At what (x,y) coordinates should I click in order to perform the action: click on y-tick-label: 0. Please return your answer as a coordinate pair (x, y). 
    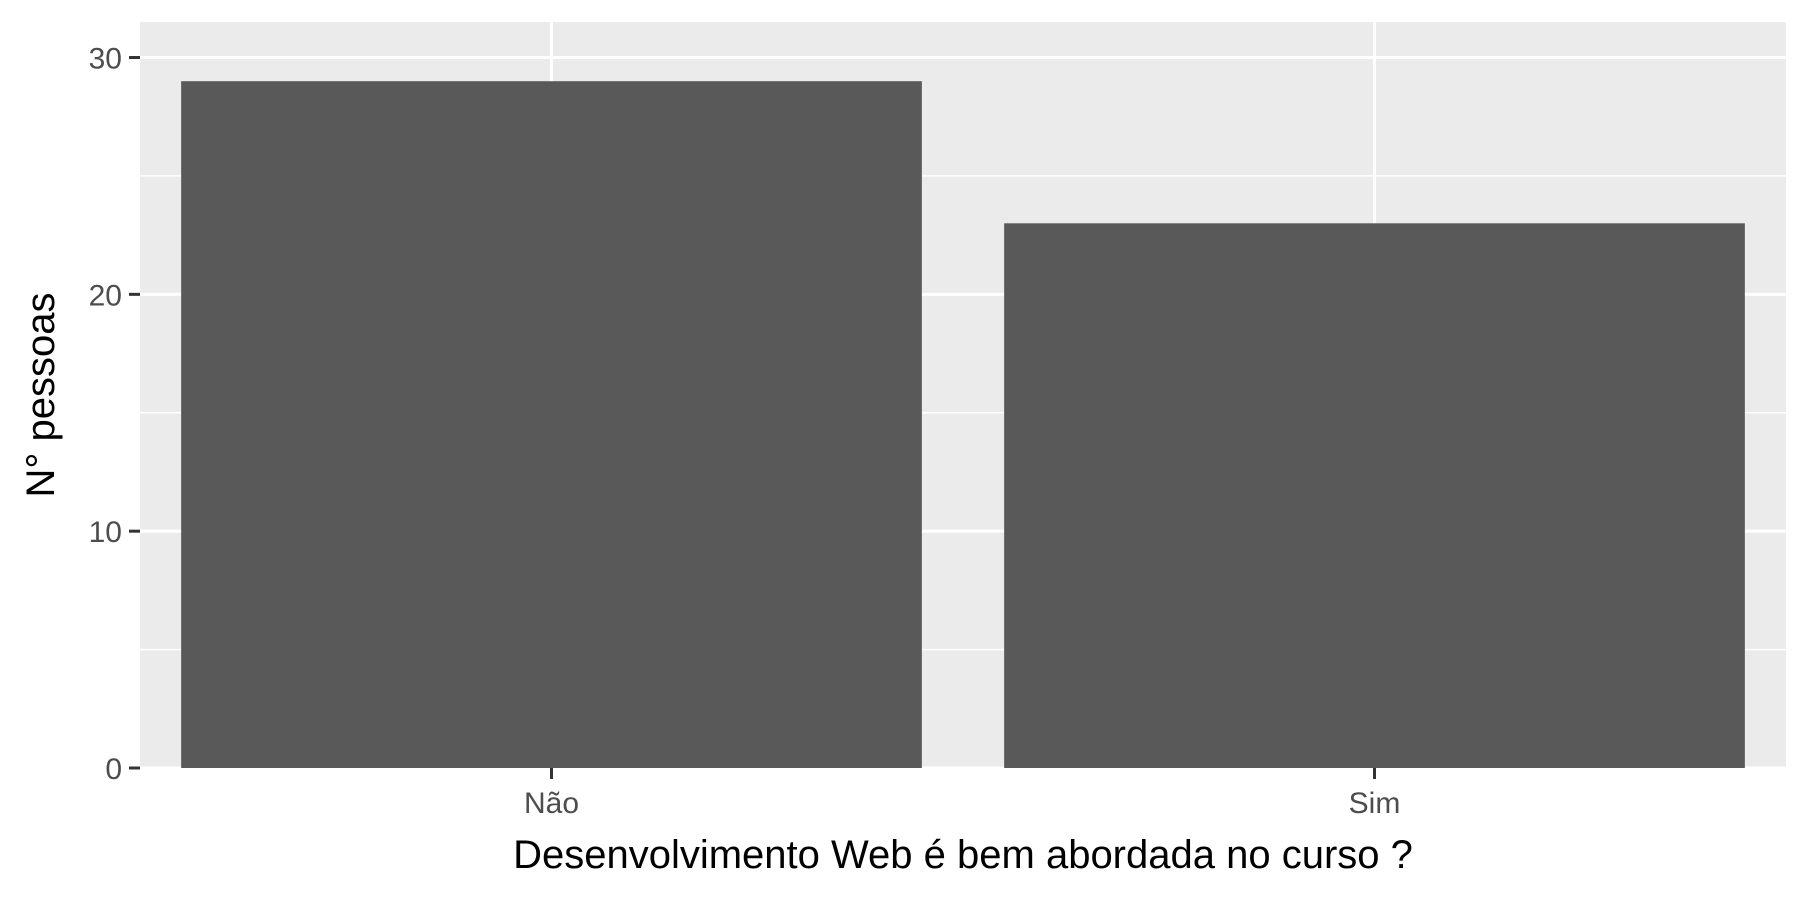
    Looking at the image, I should click on (113, 769).